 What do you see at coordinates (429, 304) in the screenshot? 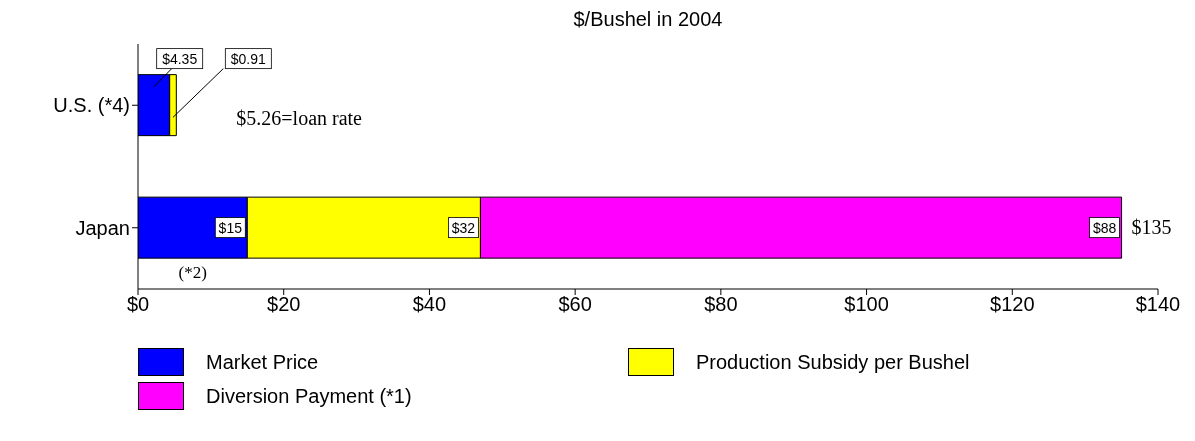
I see `x-tick-label: $40` at bounding box center [429, 304].